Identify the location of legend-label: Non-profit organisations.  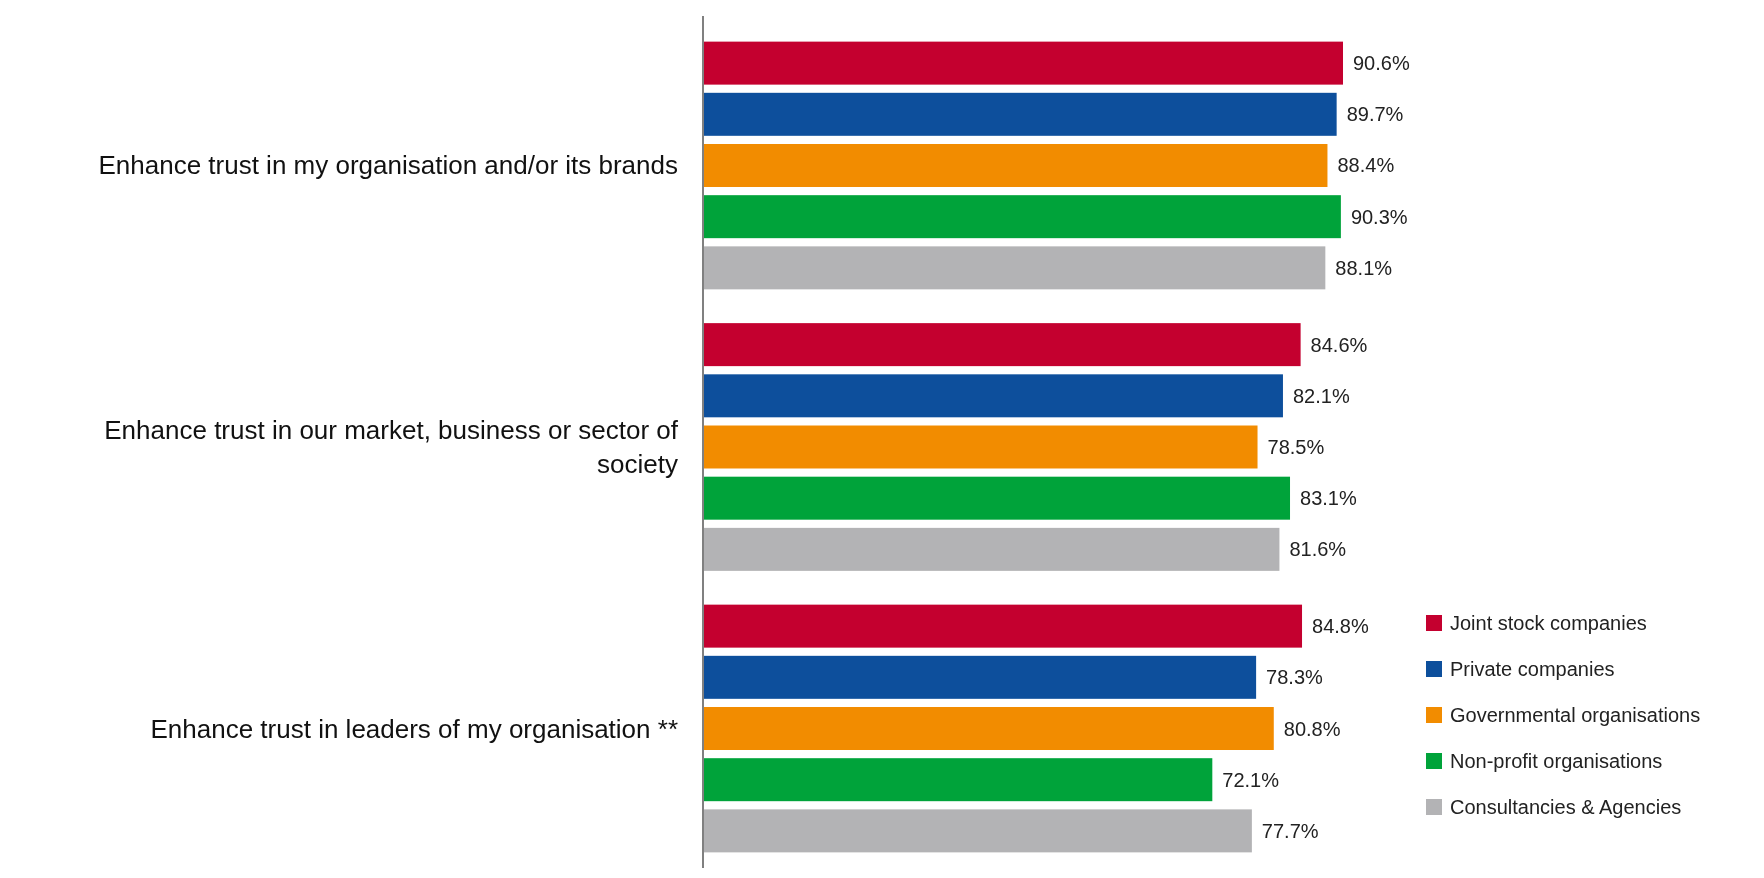
(1556, 761).